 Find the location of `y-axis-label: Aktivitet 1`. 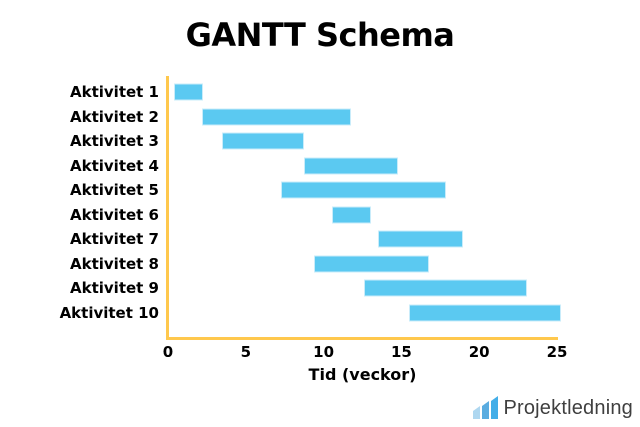

y-axis-label: Aktivitet 1 is located at coordinates (114, 92).